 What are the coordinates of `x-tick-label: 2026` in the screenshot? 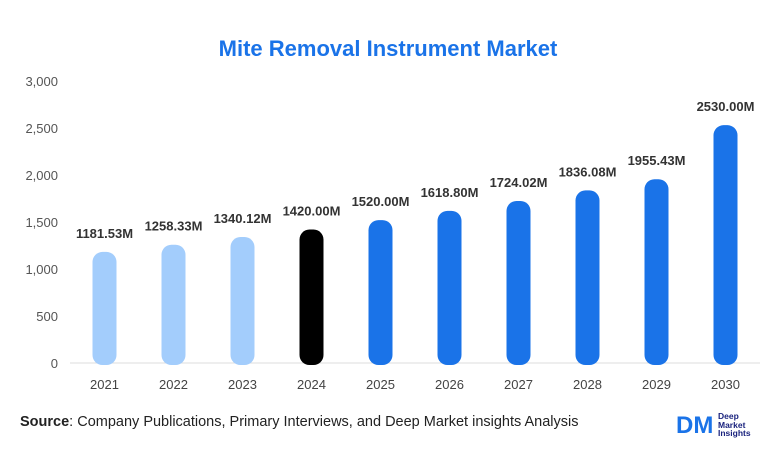 It's located at (449, 384).